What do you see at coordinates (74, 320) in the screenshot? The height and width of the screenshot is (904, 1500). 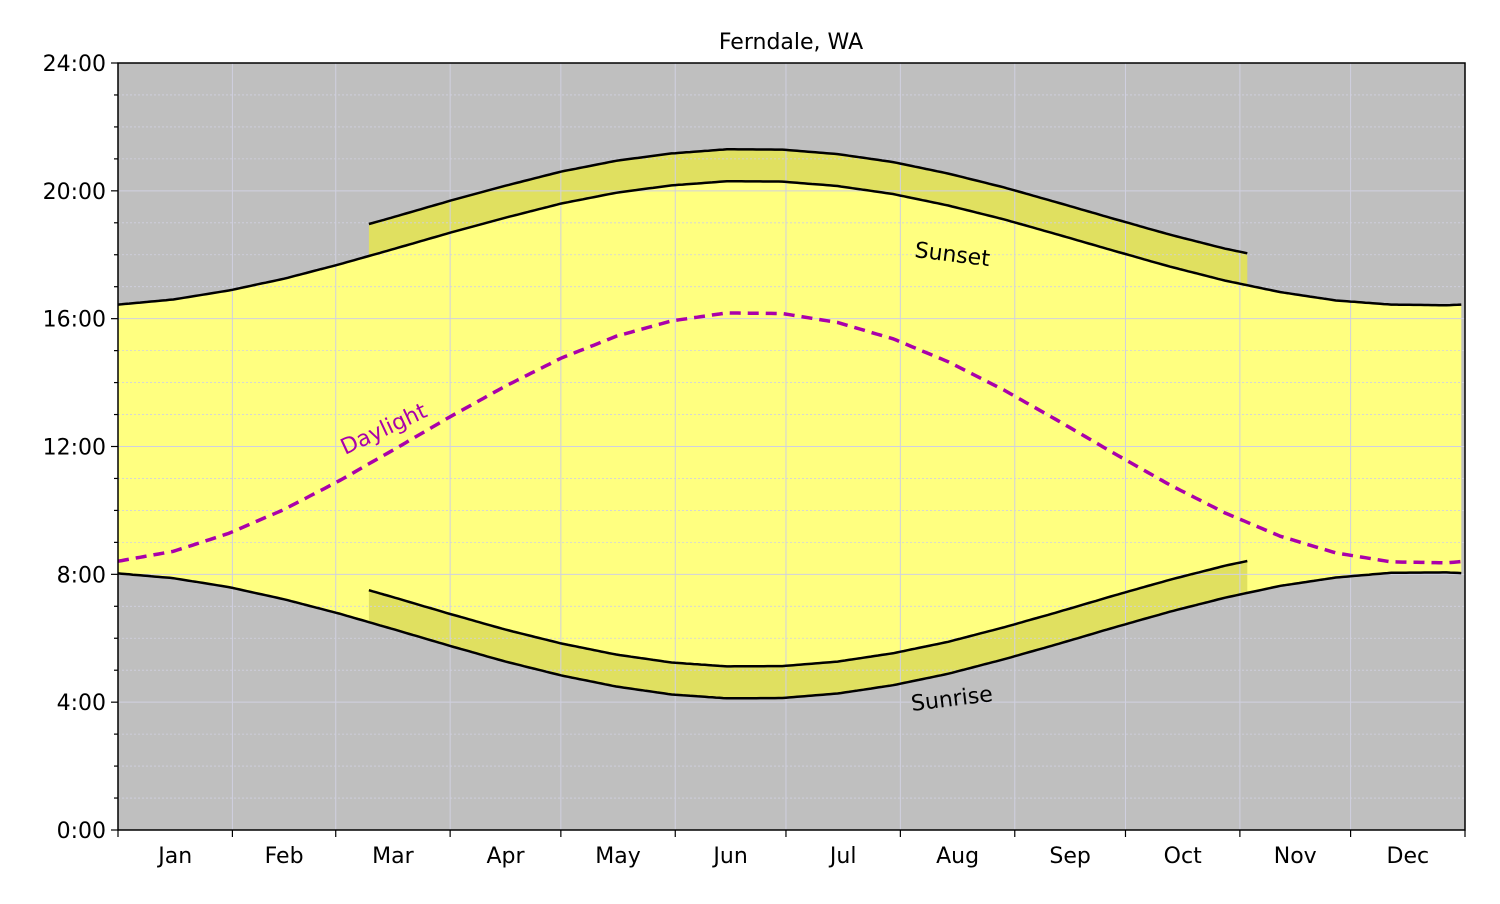 I see `y-tick-label: 16:00` at bounding box center [74, 320].